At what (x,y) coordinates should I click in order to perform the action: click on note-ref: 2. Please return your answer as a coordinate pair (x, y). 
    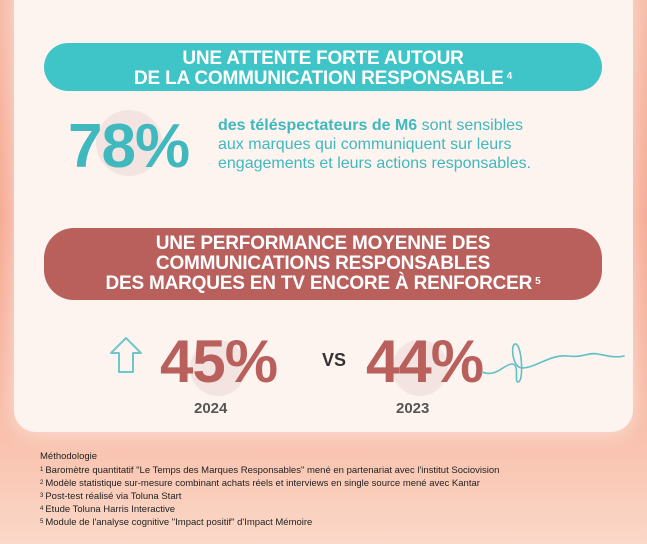
    Looking at the image, I should click on (42, 483).